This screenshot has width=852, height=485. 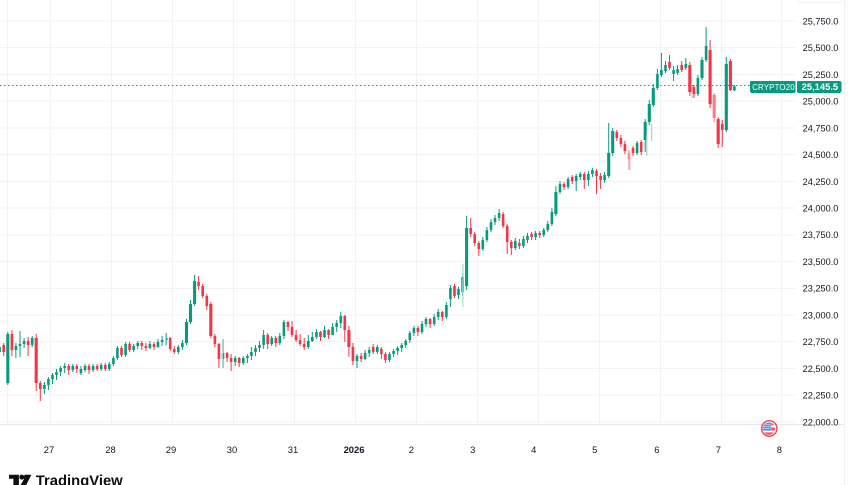 I want to click on svg-text: 3, so click(x=472, y=449).